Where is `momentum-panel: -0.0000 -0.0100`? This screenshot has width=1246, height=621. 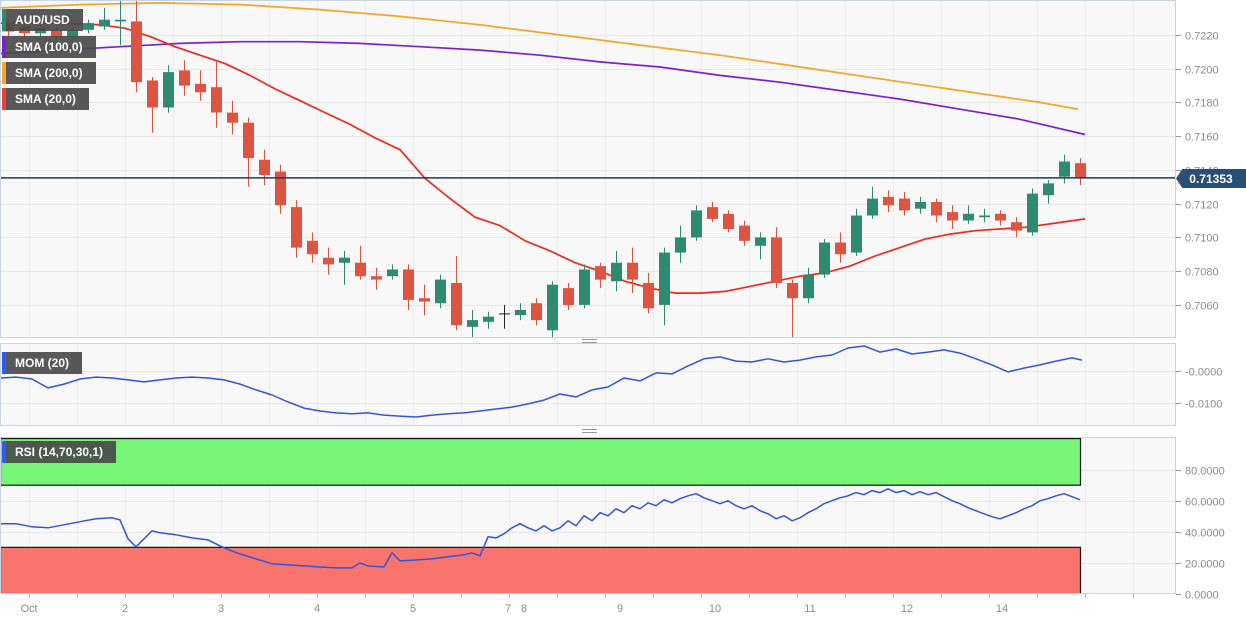
momentum-panel: -0.0000 -0.0100 is located at coordinates (611, 384).